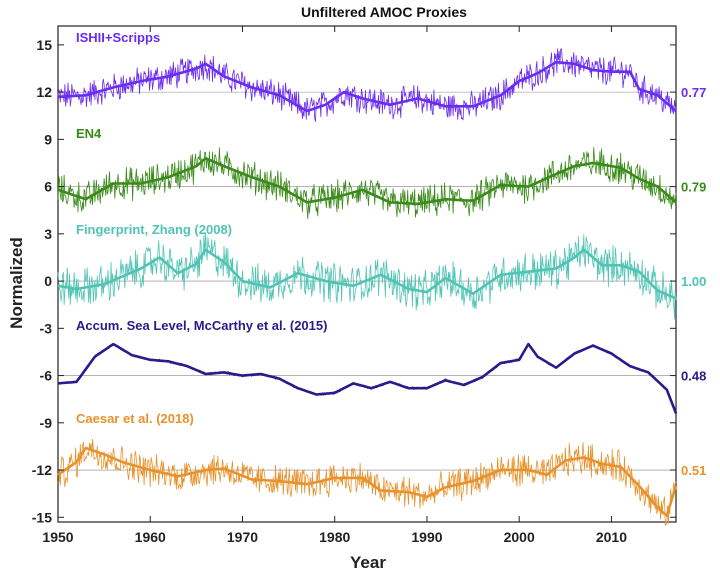  I want to click on x-tick-label: 1960, so click(150, 537).